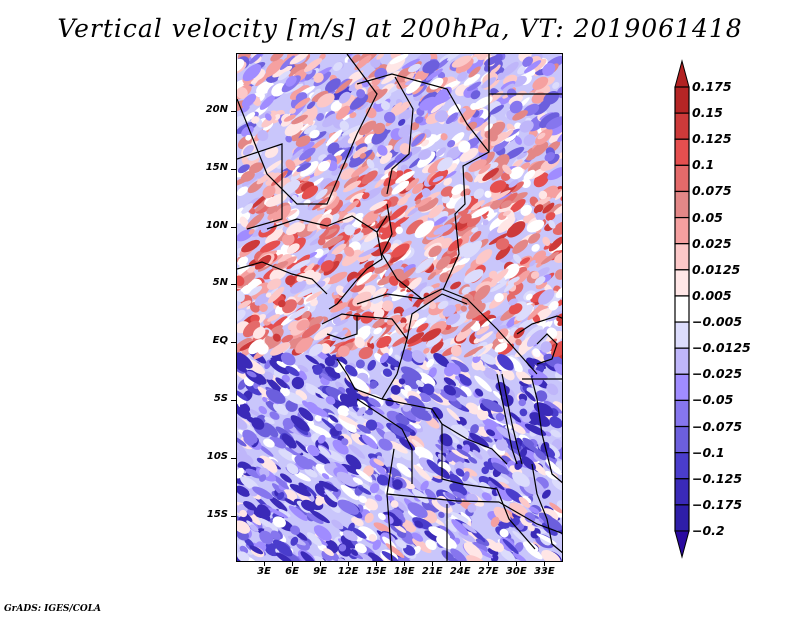 The width and height of the screenshot is (800, 618). What do you see at coordinates (682, 73) in the screenshot?
I see `colorbar-top-cap` at bounding box center [682, 73].